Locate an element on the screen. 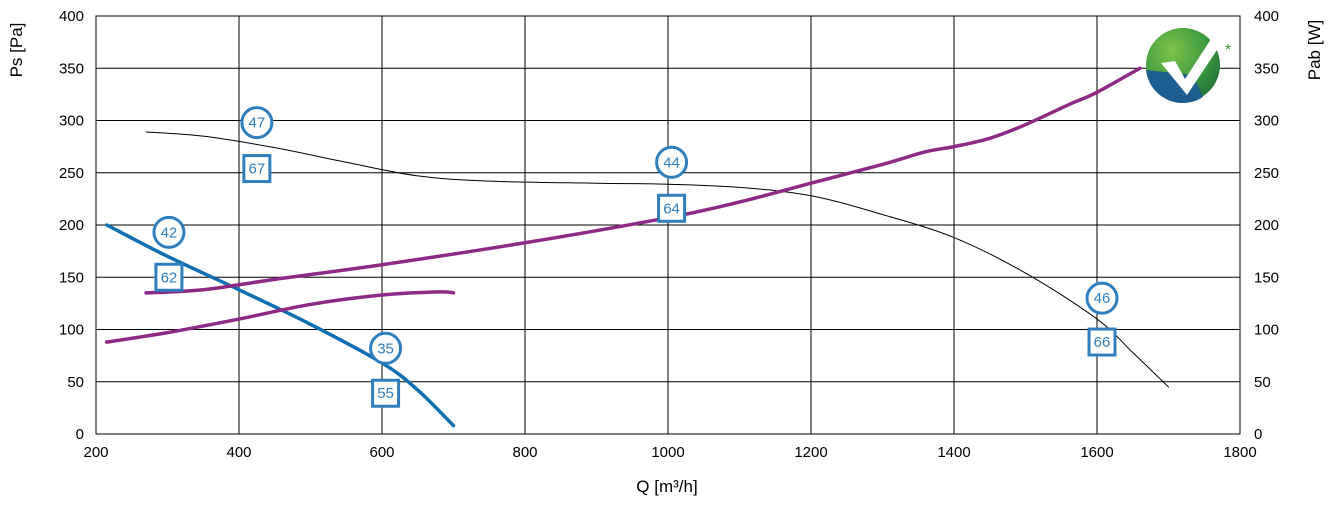  x-tick-labels: 200 400 600 800 1000 1200 1400 1600 1800 is located at coordinates (669, 452).